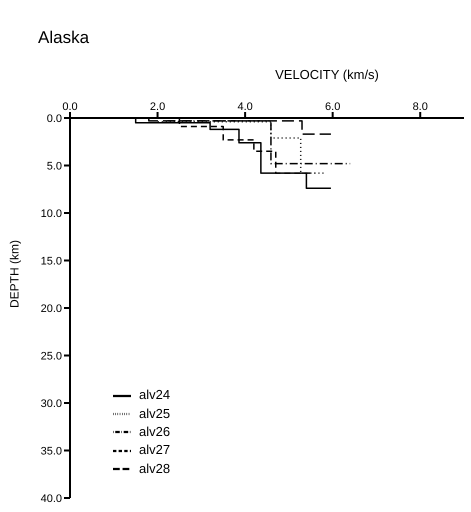 This screenshot has width=471, height=512. I want to click on y-tick-label: 5.0, so click(54, 166).